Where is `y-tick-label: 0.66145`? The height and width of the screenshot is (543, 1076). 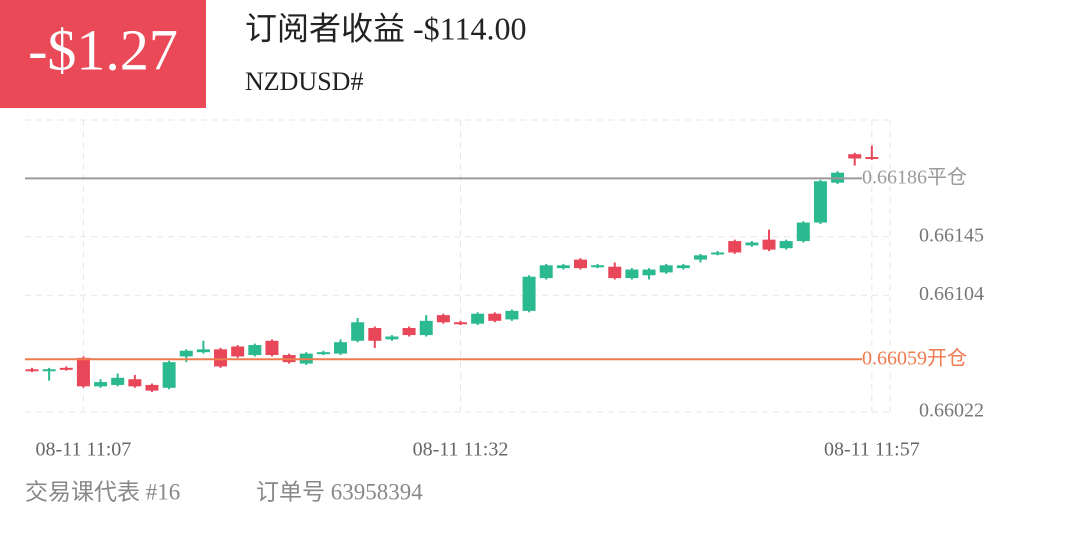 y-tick-label: 0.66145 is located at coordinates (951, 235).